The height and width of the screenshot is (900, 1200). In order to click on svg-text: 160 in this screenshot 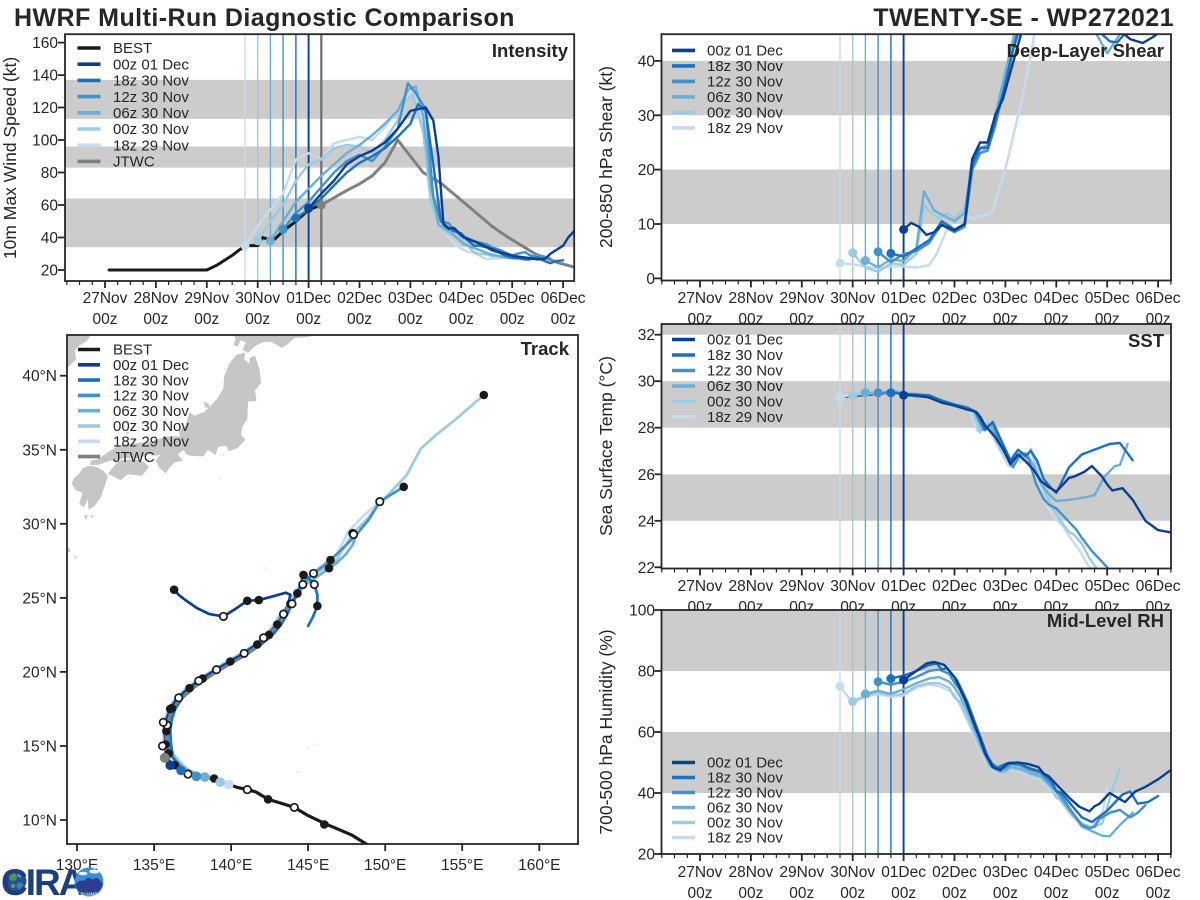, I will do `click(45, 43)`.